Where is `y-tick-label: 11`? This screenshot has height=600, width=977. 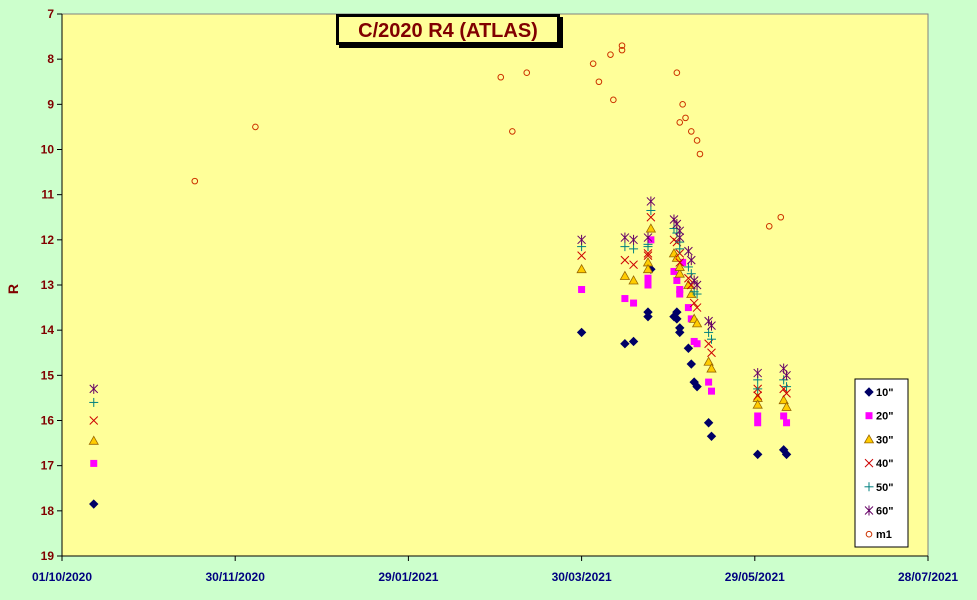 y-tick-label: 11 is located at coordinates (47, 195).